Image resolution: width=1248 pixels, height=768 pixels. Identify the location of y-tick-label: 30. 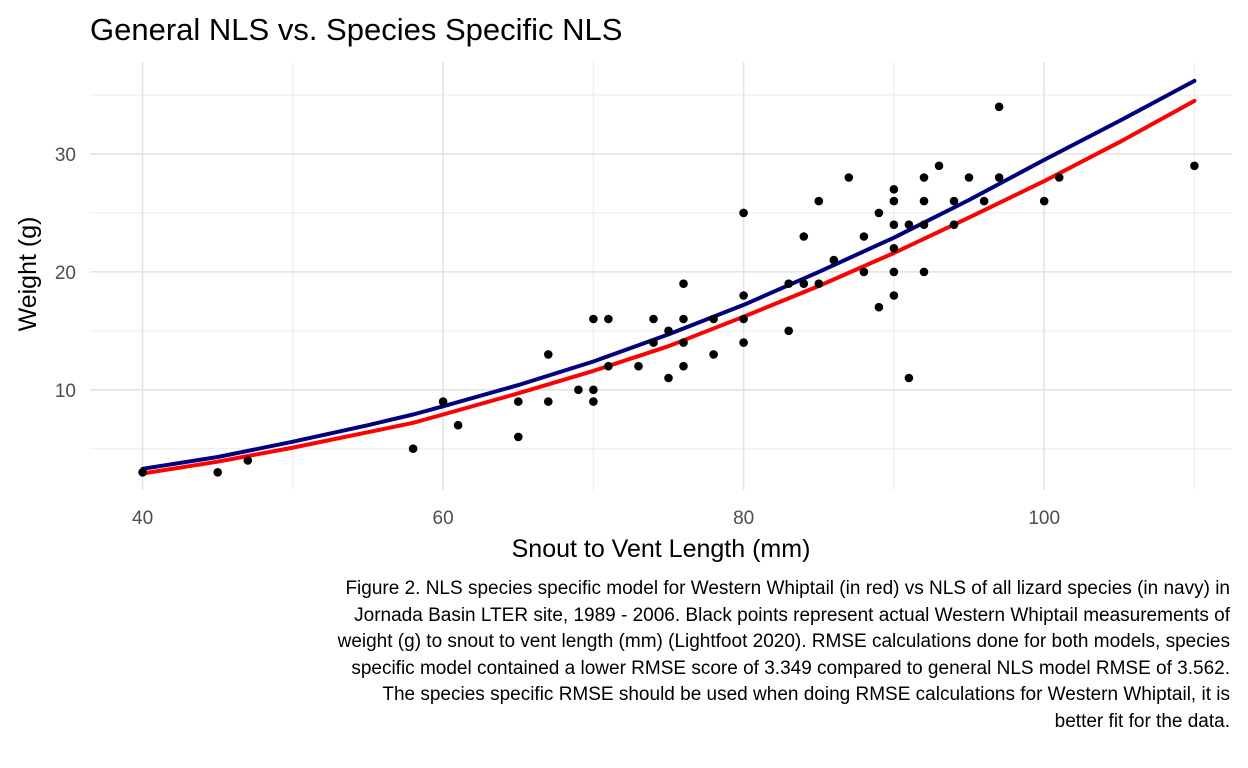
(65, 155).